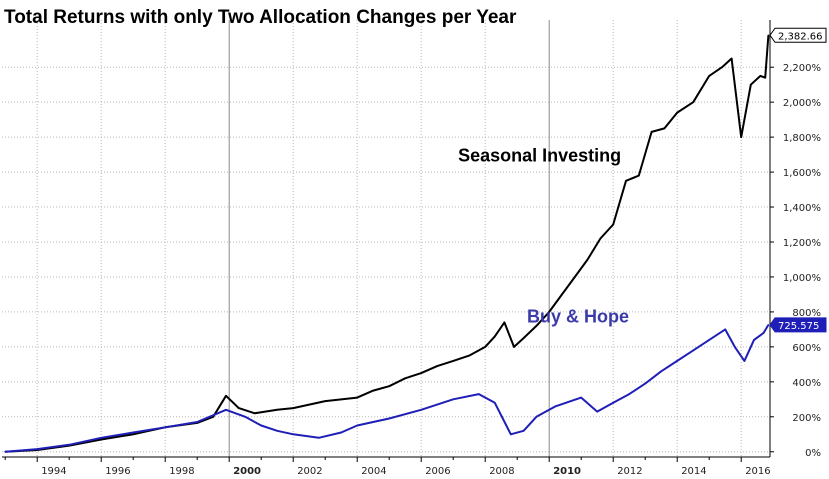  I want to click on x-tick-label: 2016, so click(757, 471).